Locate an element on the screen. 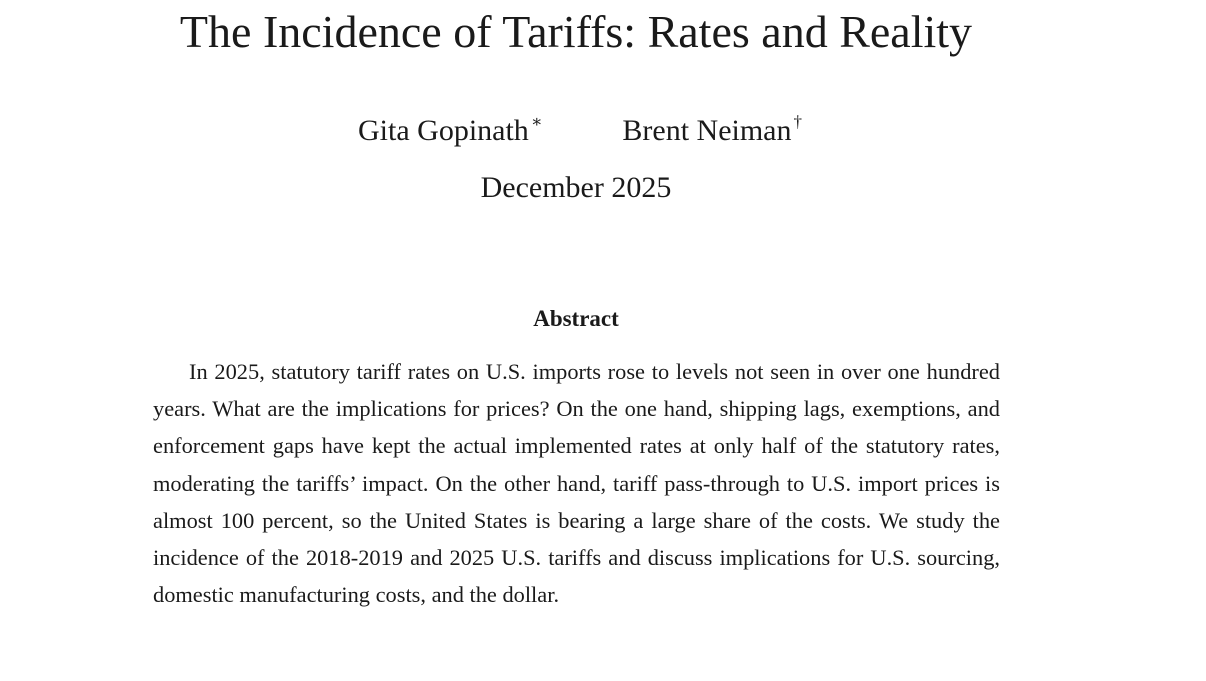 The image size is (1206, 681). abstract-heading: Abstract is located at coordinates (576, 318).